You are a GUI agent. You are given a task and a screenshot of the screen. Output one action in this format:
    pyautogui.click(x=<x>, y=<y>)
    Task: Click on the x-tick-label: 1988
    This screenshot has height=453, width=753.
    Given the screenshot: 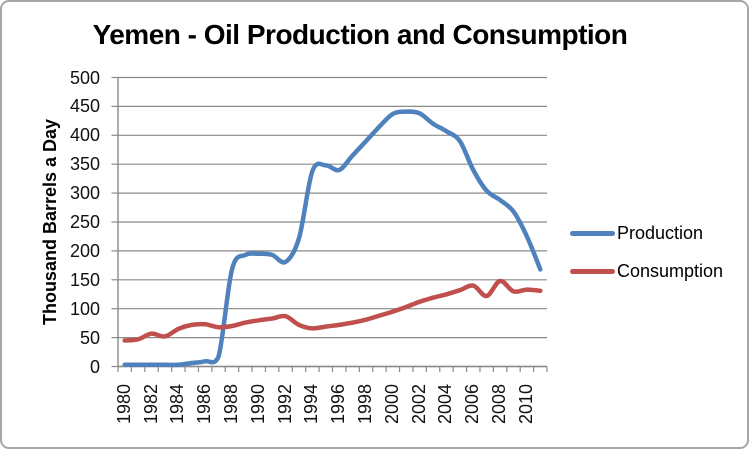 What is the action you would take?
    pyautogui.click(x=230, y=403)
    